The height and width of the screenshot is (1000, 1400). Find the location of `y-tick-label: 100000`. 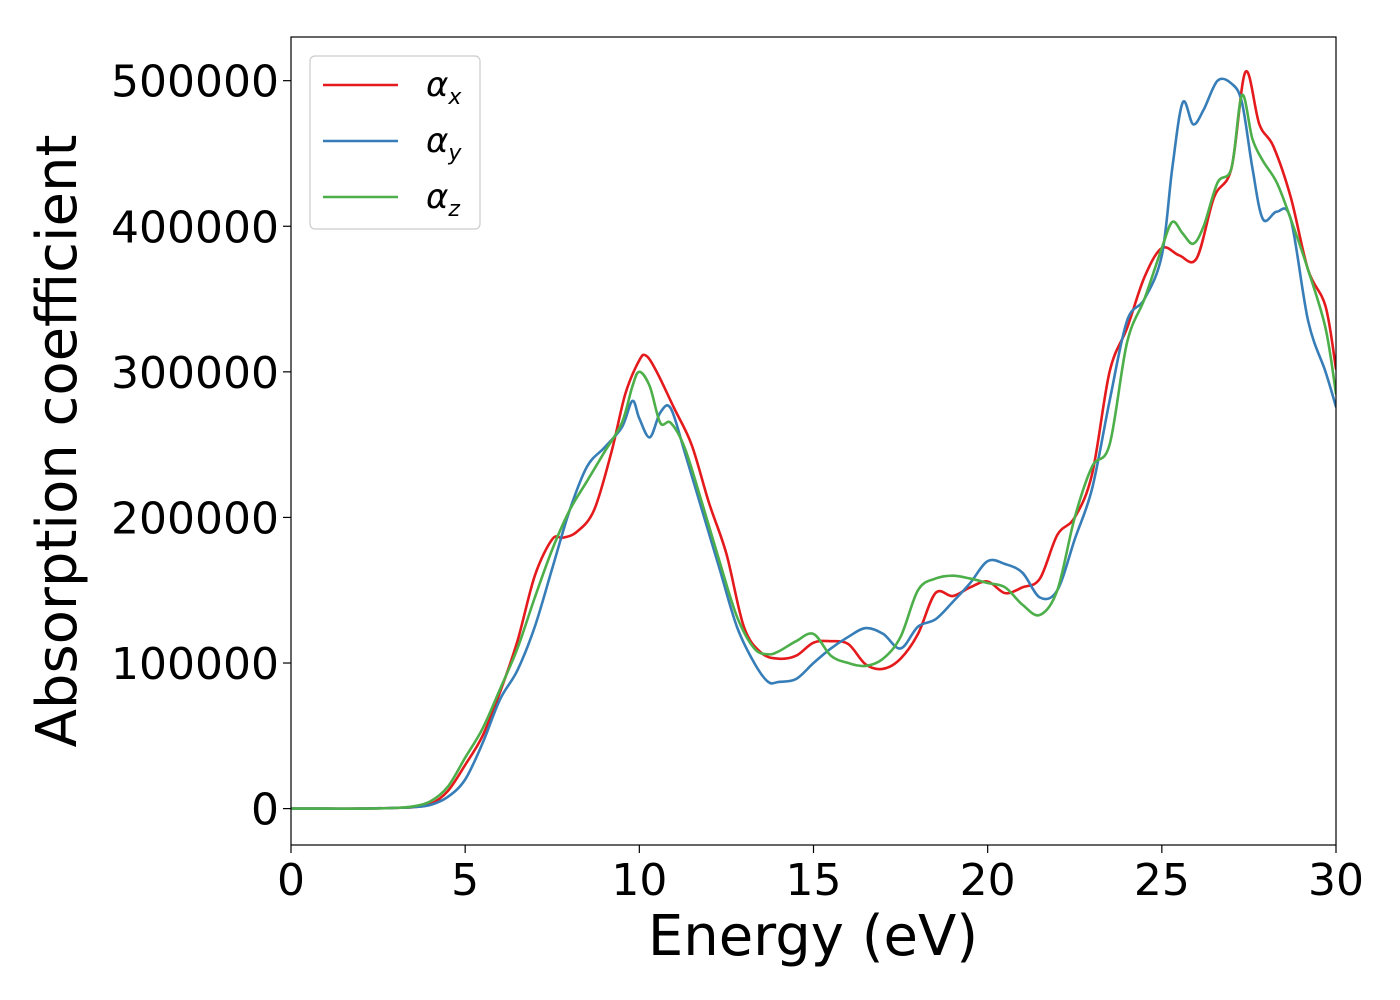

y-tick-label: 100000 is located at coordinates (195, 664).